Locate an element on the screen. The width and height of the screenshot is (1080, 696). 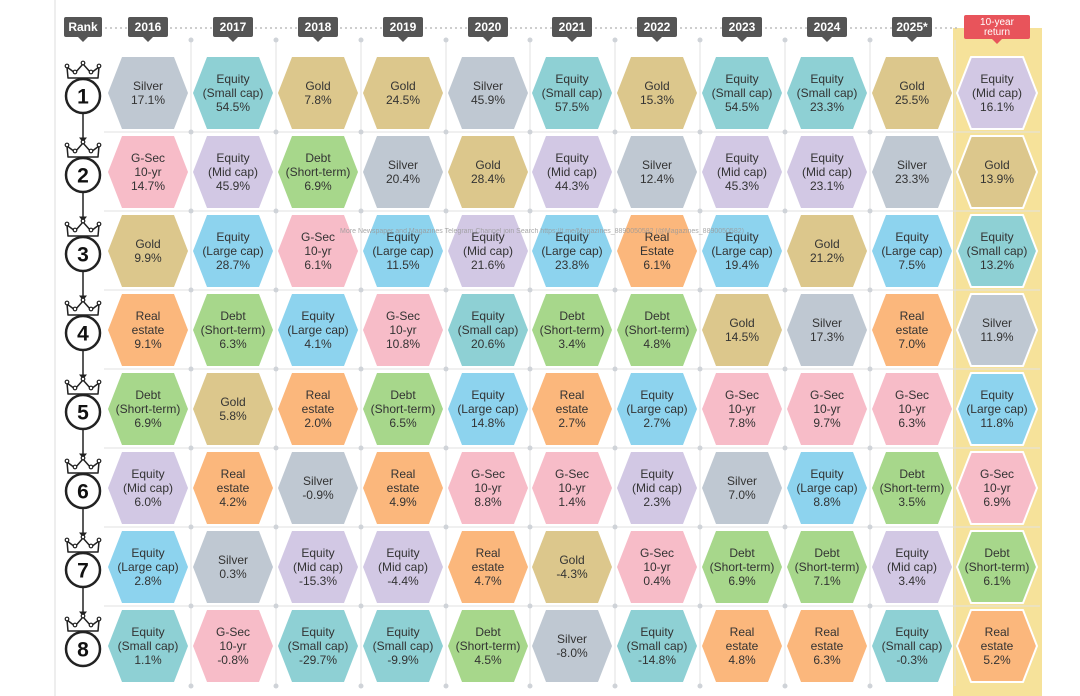
asset-cell: Equity(Large cap)11.5% is located at coordinates (403, 251).